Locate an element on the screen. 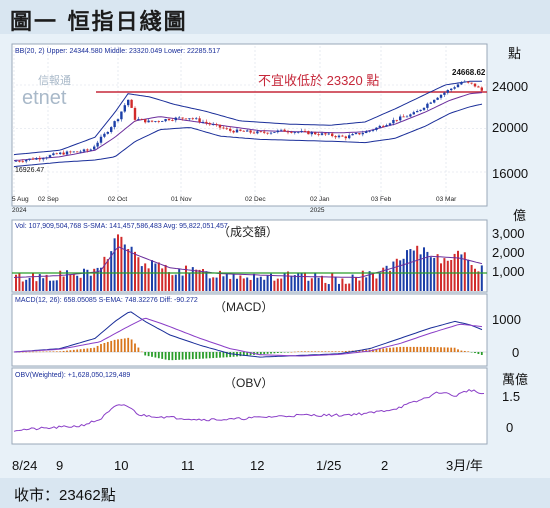 This screenshot has width=550, height=508. obv-label: （OBV） is located at coordinates (248, 383).